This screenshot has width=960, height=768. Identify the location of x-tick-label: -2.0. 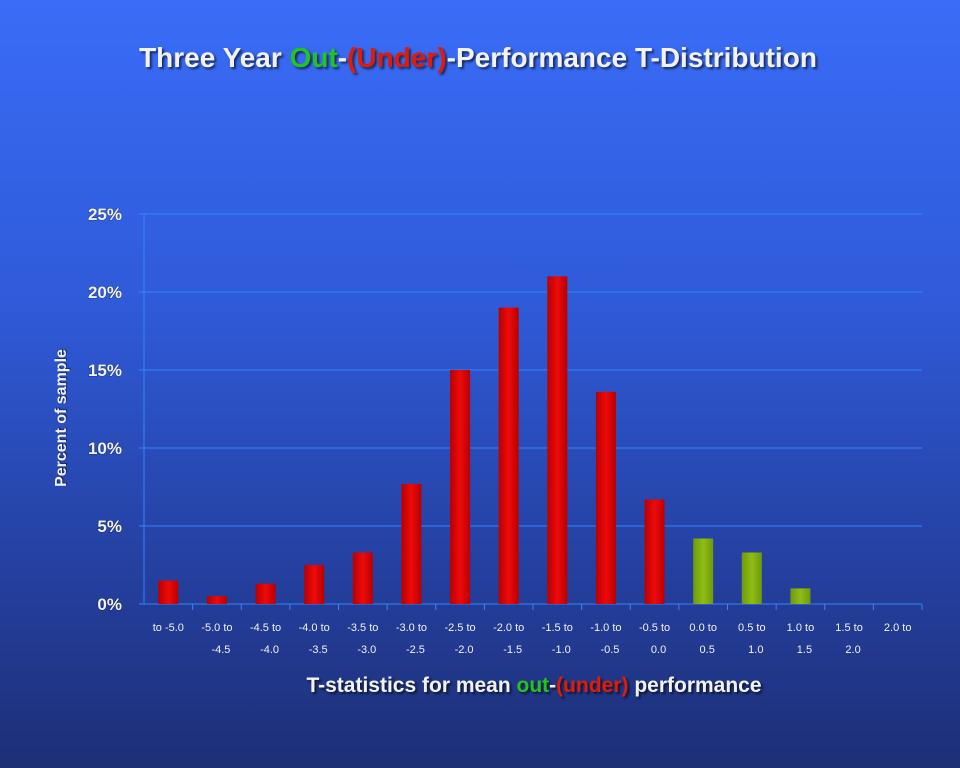
(464, 650).